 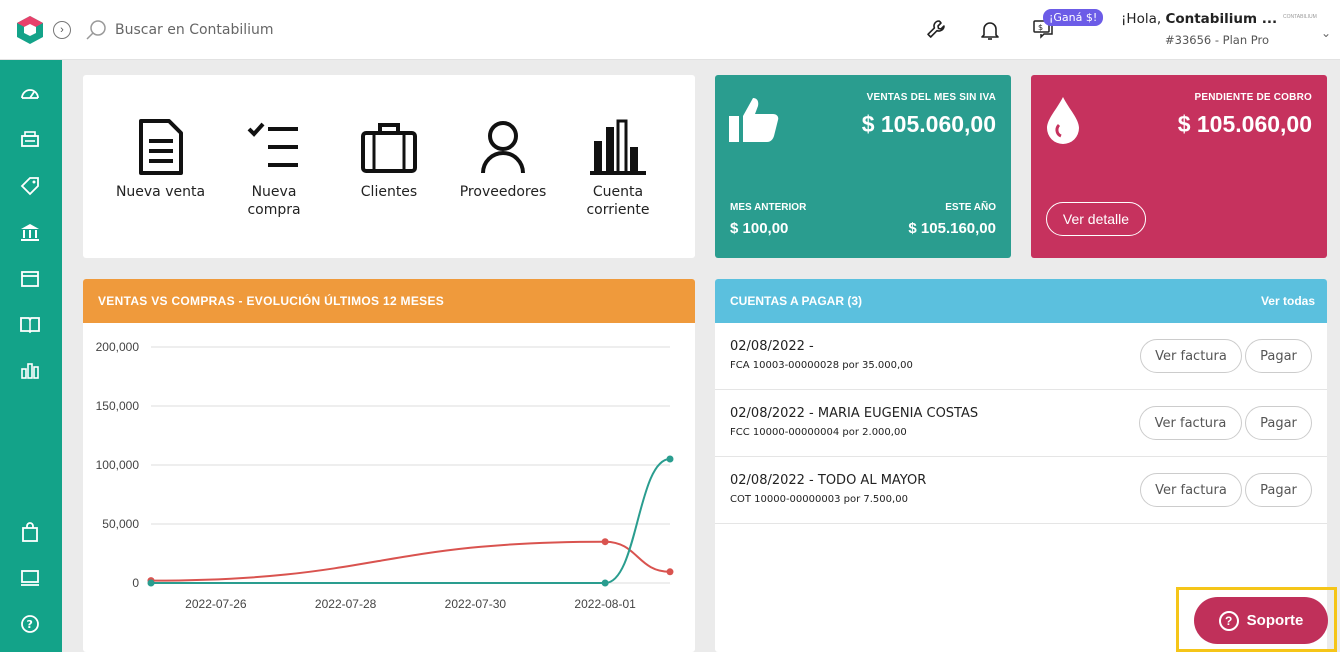 I want to click on previous-month-value: $ 100,00, so click(x=759, y=228).